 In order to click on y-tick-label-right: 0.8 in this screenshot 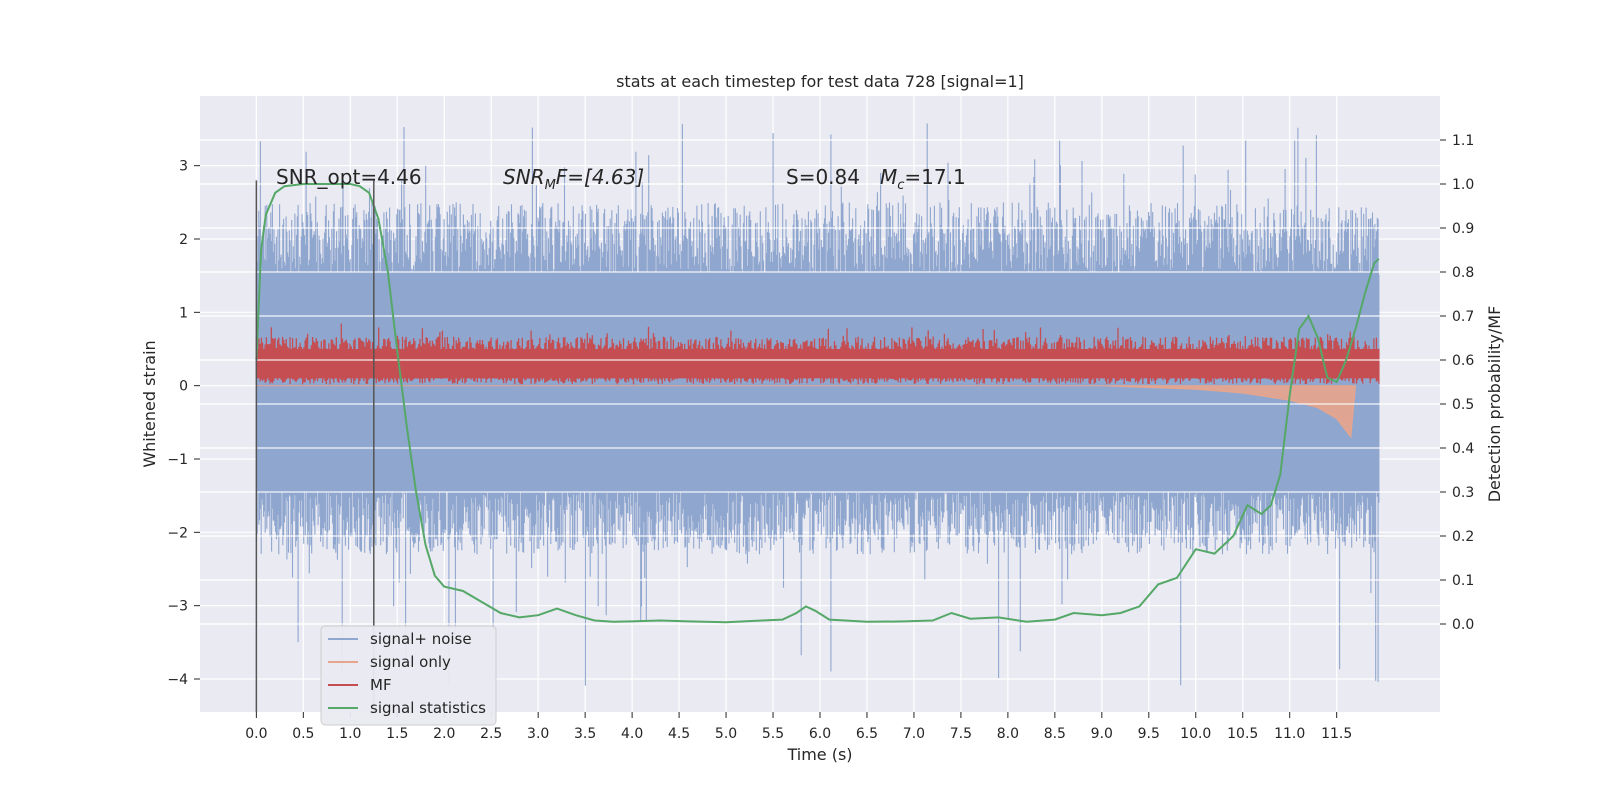, I will do `click(1463, 273)`.